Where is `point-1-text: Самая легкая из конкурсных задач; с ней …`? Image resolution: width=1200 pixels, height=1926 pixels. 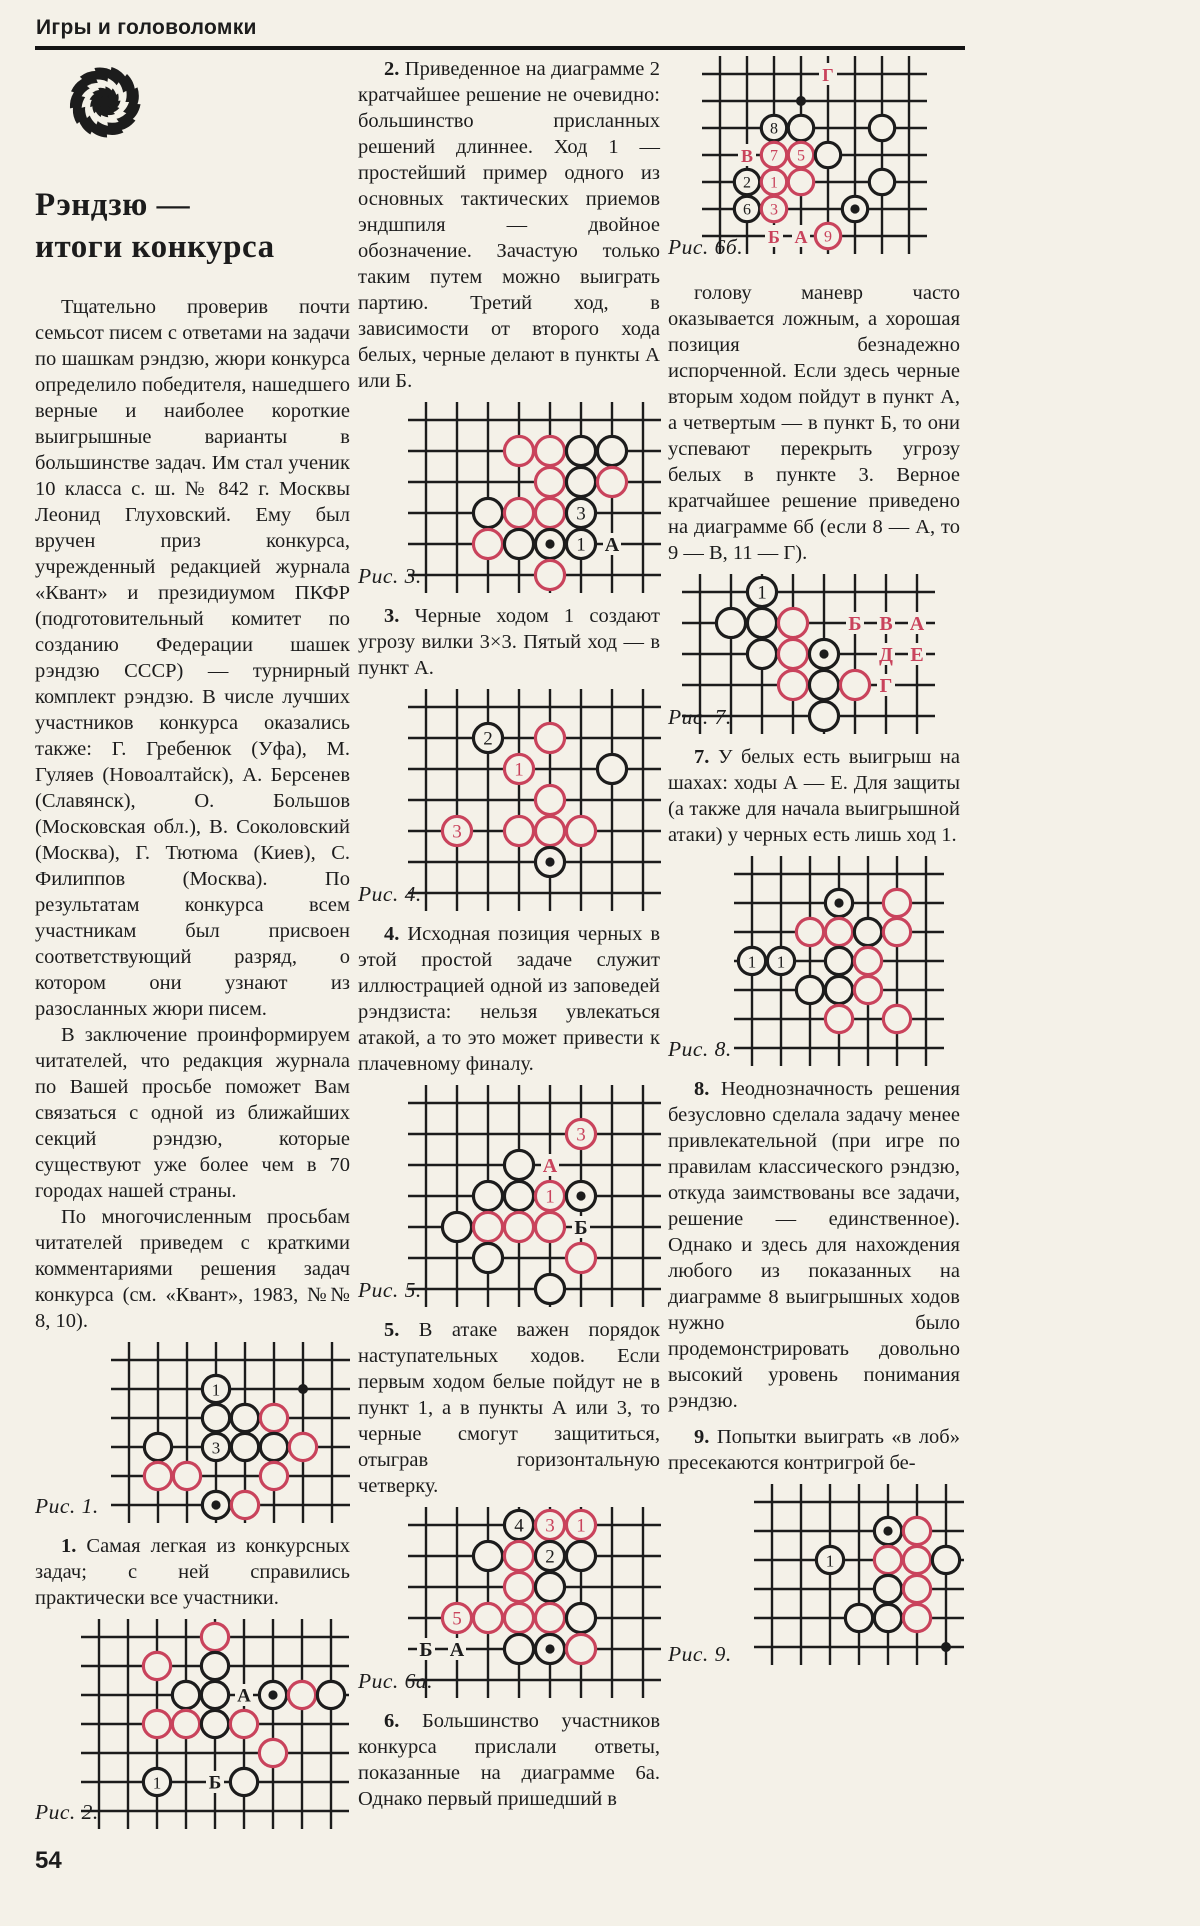
point-1-text: Самая легкая из конкурсных задач; с ней … is located at coordinates (192, 1572).